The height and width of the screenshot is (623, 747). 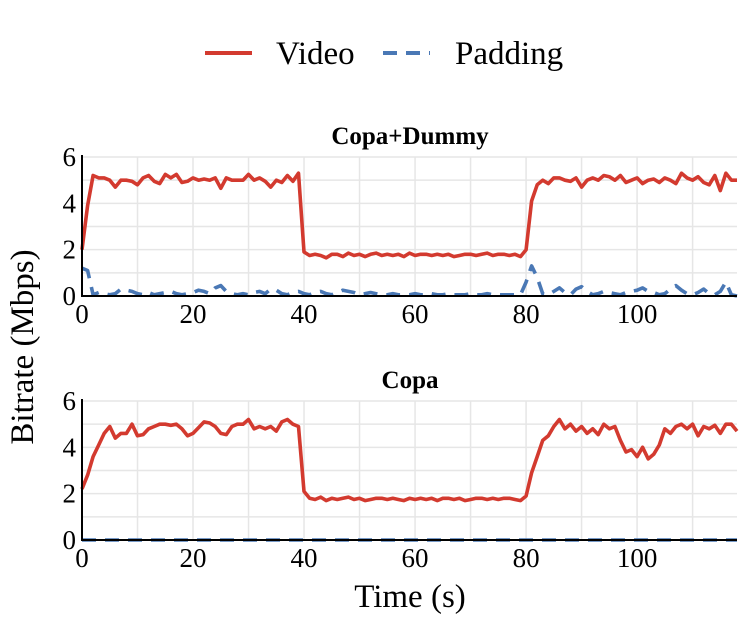 I want to click on x-axis-label: Time (s), so click(x=410, y=597).